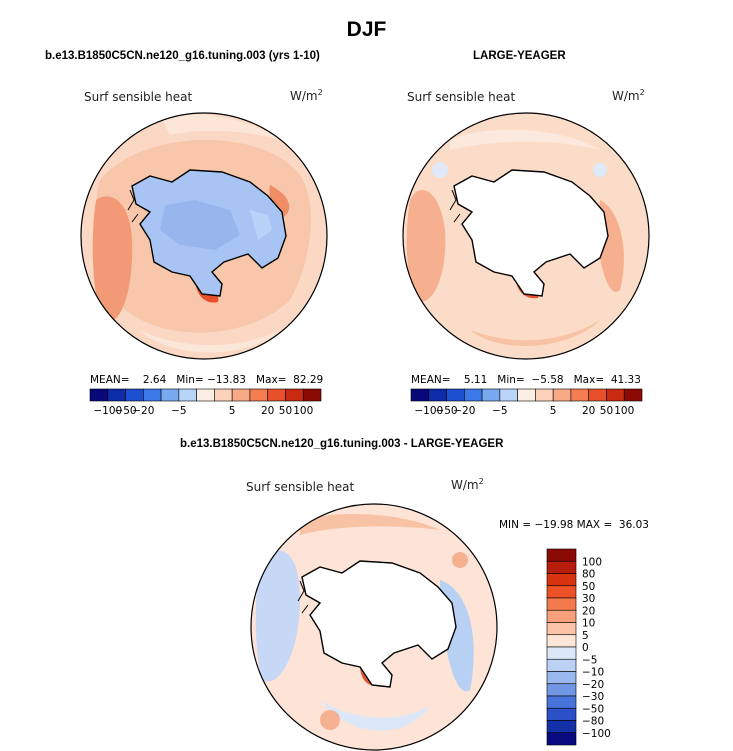  I want to click on colorbar1-tick-label: 50, so click(285, 411).